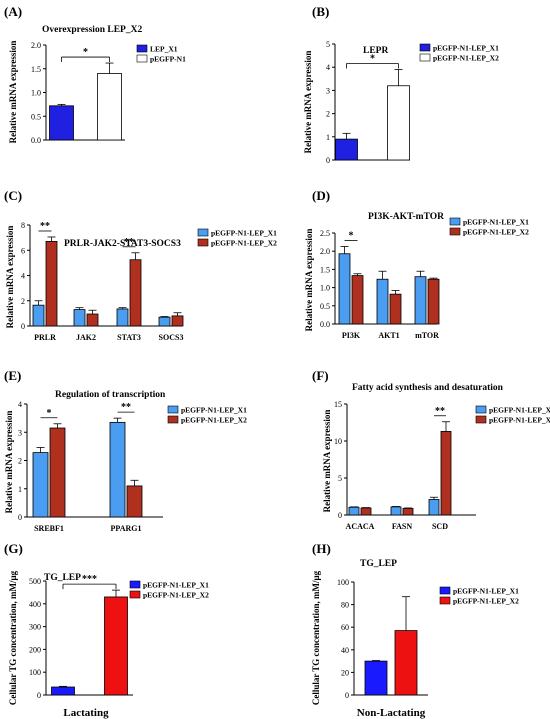  What do you see at coordinates (40, 485) in the screenshot?
I see `bar-e-series0-cat0` at bounding box center [40, 485].